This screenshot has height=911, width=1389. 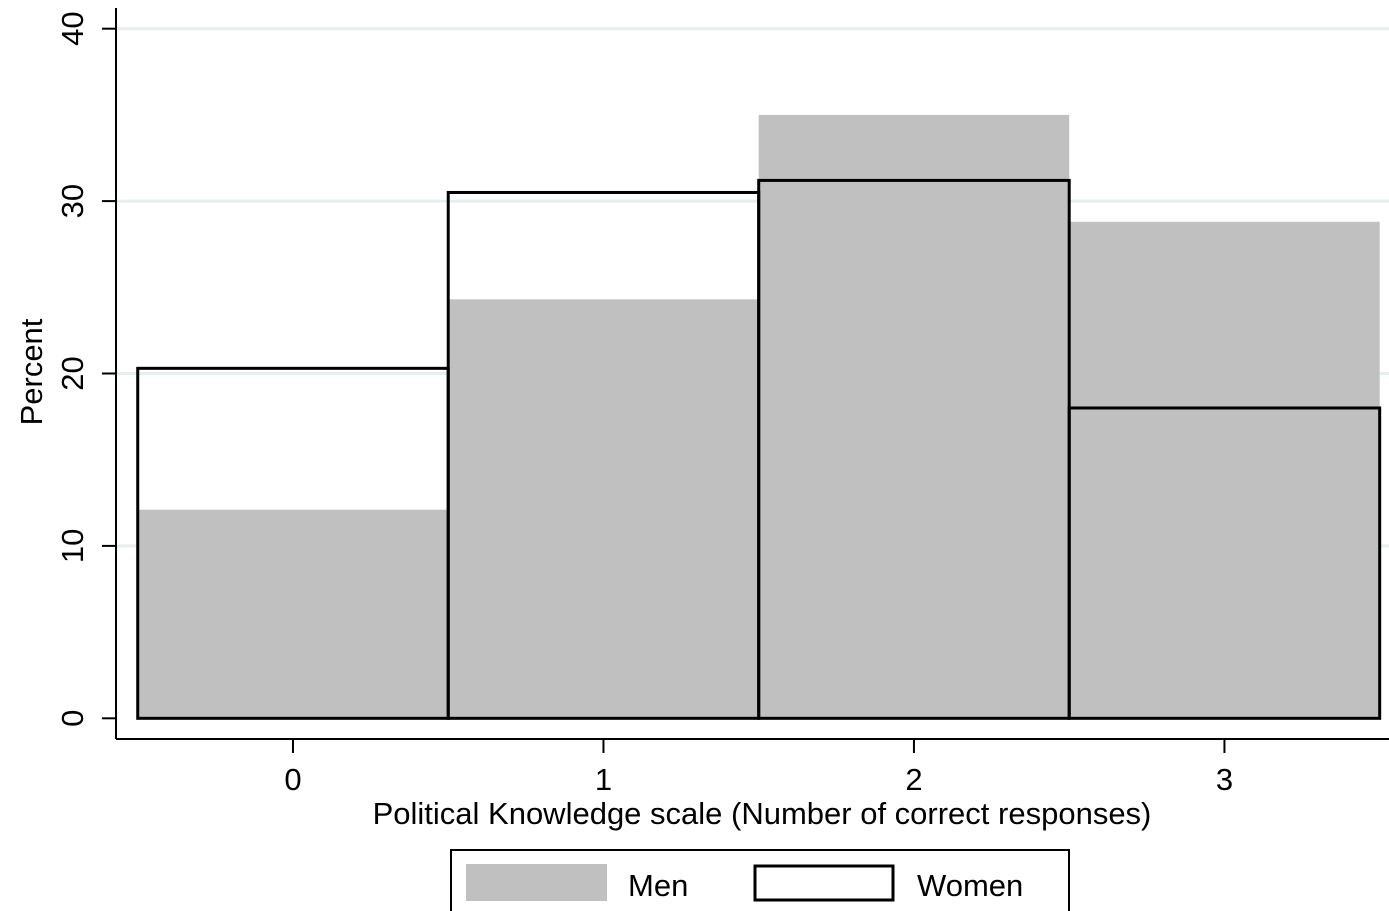 I want to click on legend-label-women: Women, so click(x=970, y=885).